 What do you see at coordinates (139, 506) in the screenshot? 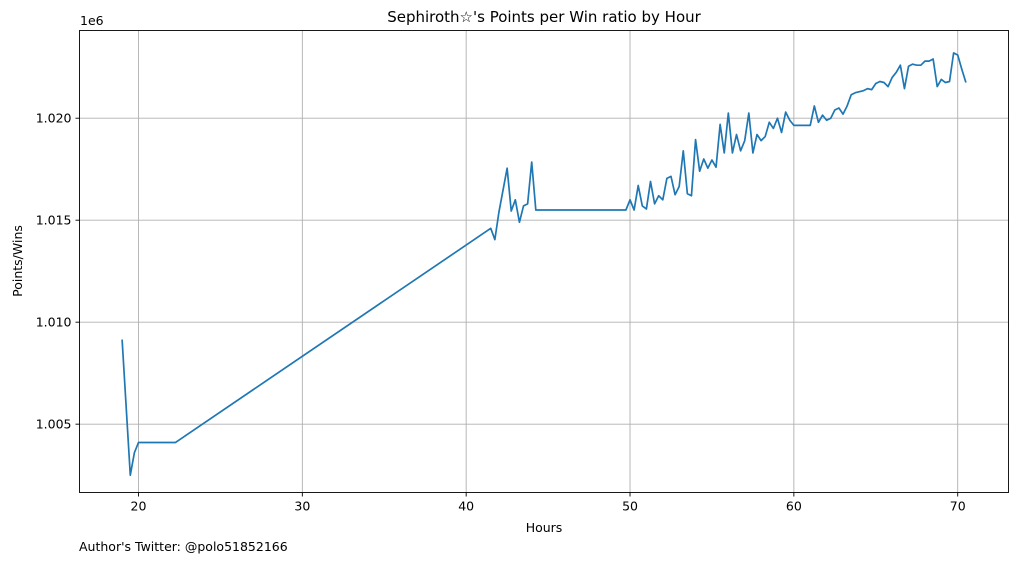
I see `x-tick-label: 20` at bounding box center [139, 506].